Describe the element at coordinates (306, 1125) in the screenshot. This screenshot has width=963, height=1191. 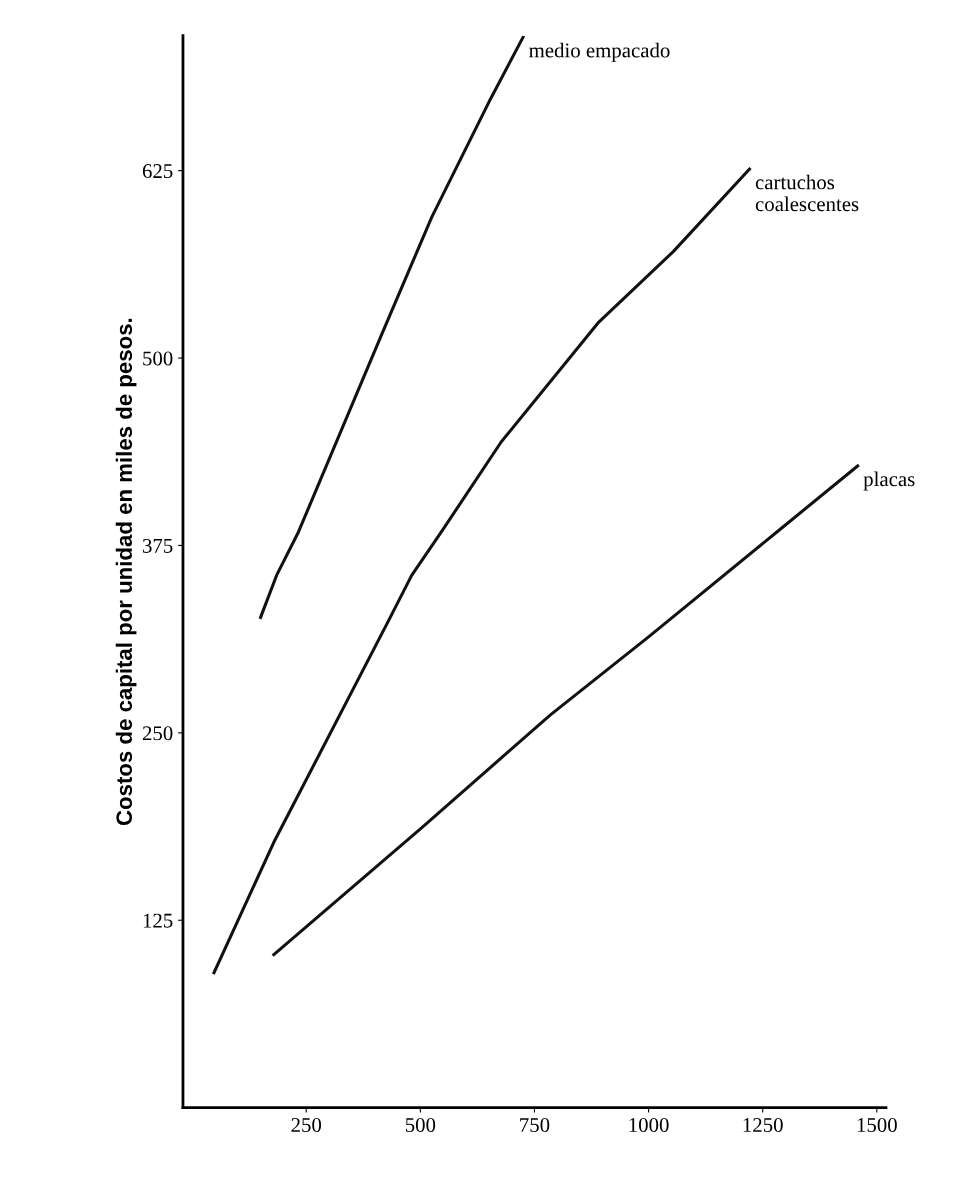
I see `x-tick-label: 250` at that location.